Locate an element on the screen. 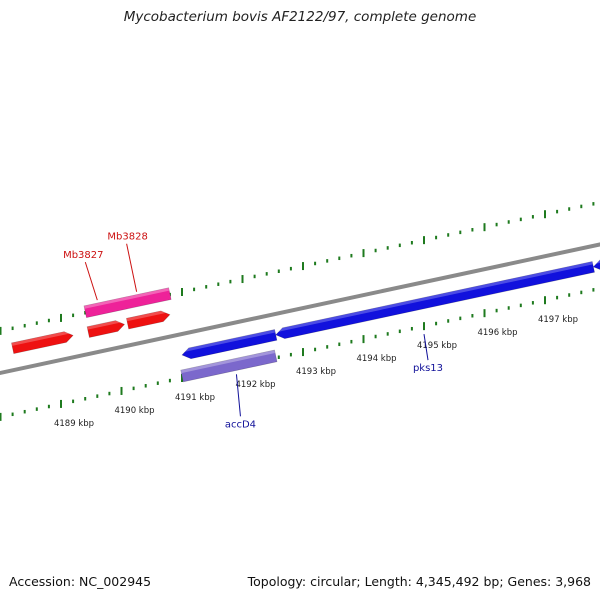 The image size is (600, 600). reverse-gene-arrow-8-shape is located at coordinates (229, 366).